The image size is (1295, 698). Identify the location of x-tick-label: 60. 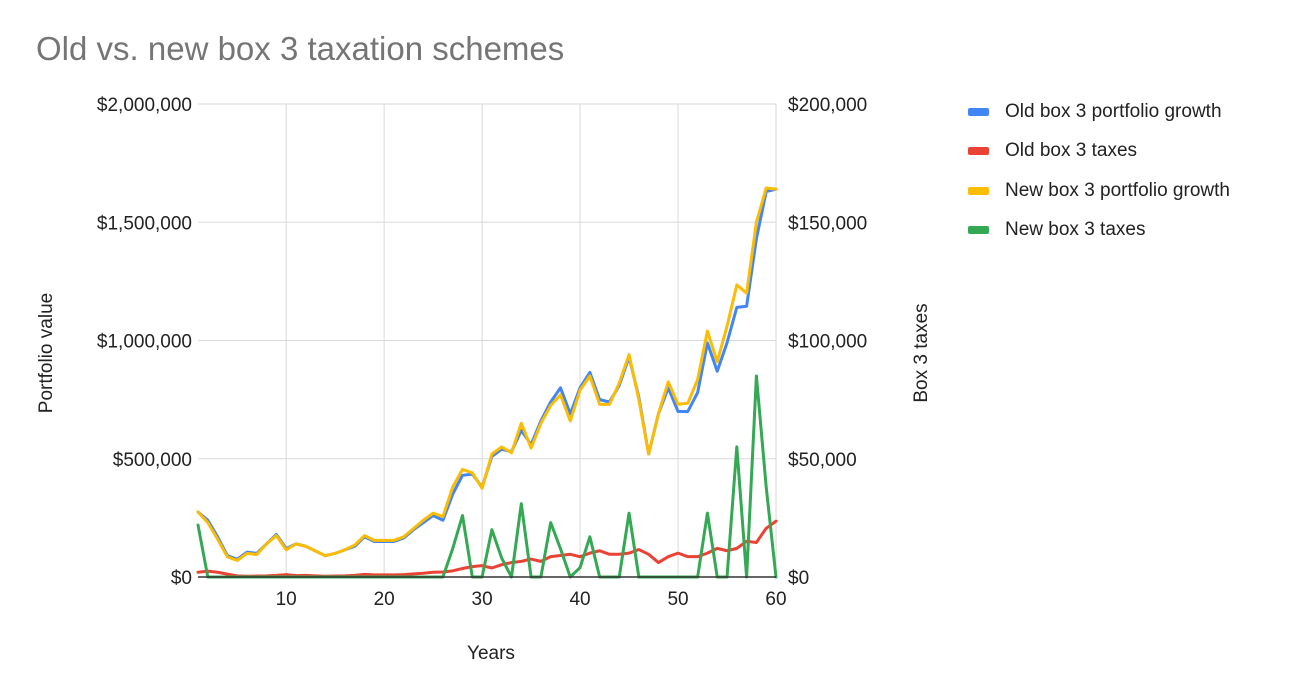
(775, 599).